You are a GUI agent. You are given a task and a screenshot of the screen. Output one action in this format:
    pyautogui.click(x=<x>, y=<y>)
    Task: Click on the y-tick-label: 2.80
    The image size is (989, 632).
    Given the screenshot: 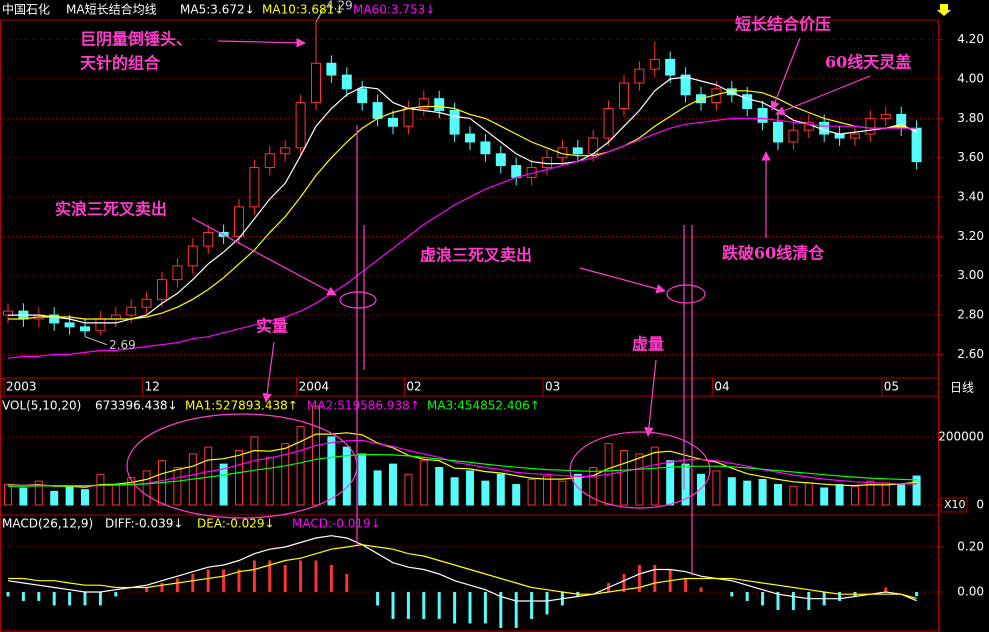 What is the action you would take?
    pyautogui.click(x=970, y=315)
    